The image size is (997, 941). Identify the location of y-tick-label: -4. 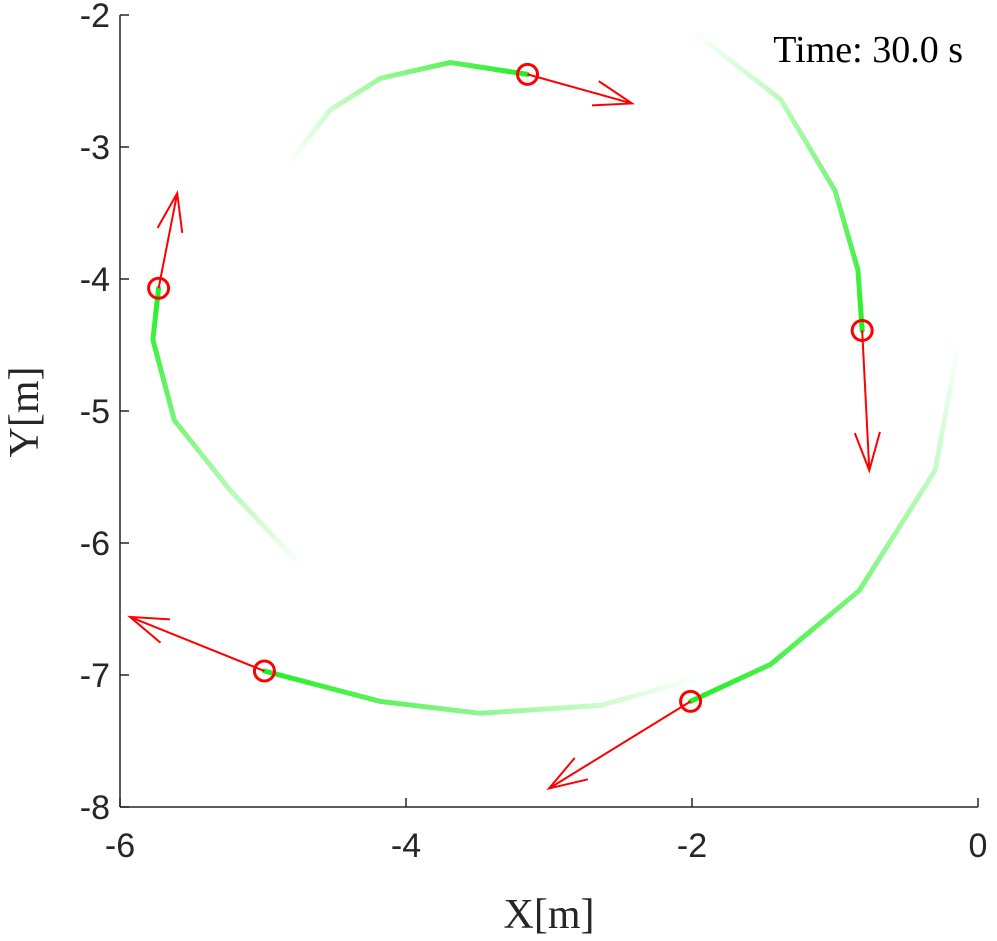
(95, 280).